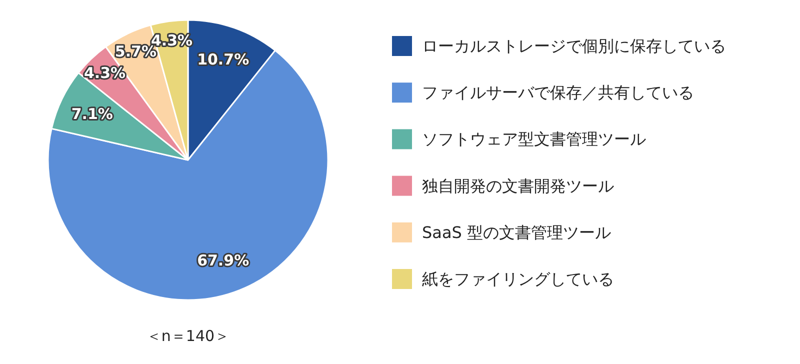  I want to click on data-label: 4.3%, so click(105, 73).